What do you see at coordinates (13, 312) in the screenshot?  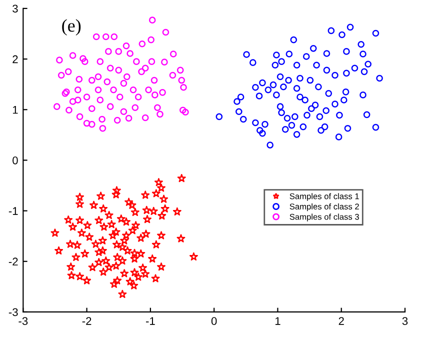 I see `y-tick-label: -3` at bounding box center [13, 312].